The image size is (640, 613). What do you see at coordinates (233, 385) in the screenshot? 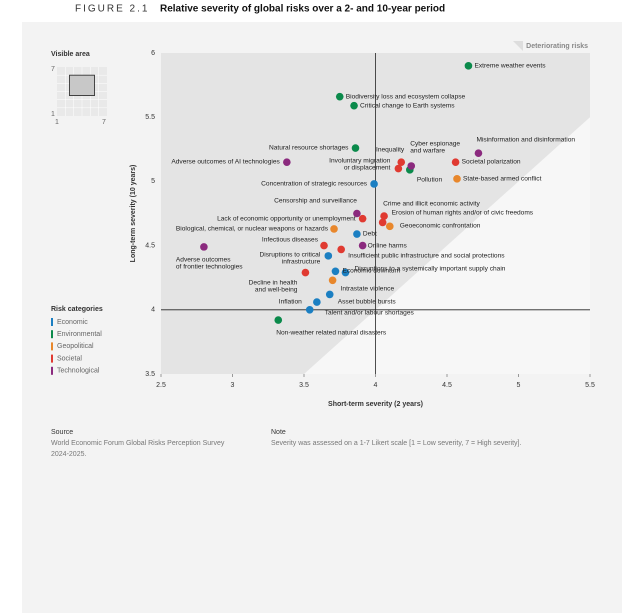
I see `x-tick-label: 3` at bounding box center [233, 385].